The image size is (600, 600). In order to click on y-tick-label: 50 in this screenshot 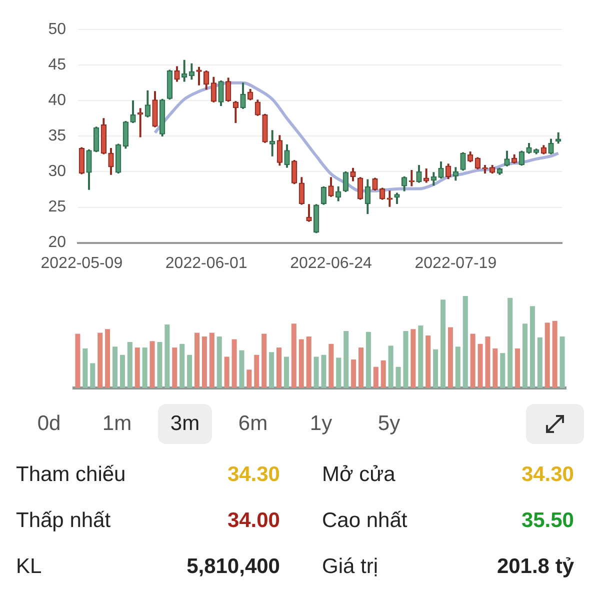, I will do `click(57, 29)`.